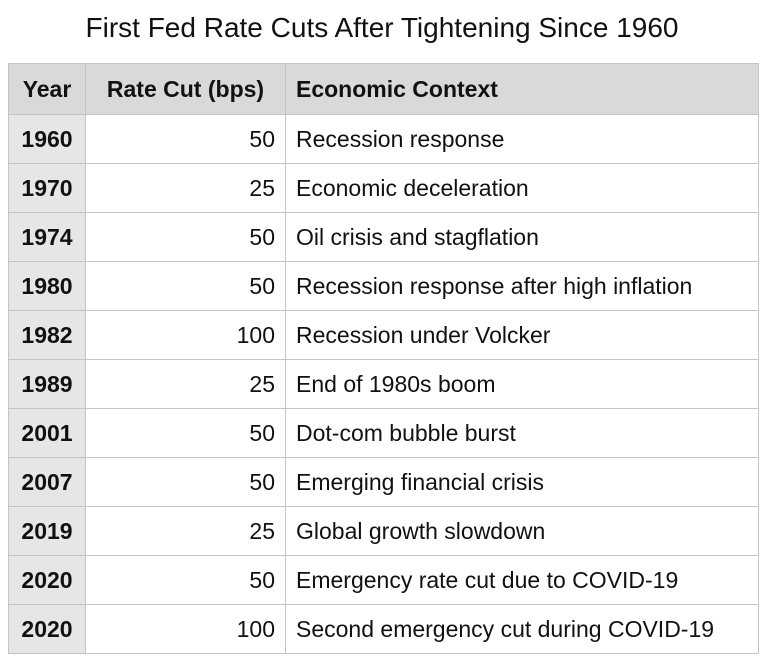 This screenshot has width=764, height=670. Describe the element at coordinates (522, 531) in the screenshot. I see `cell-context: Global growth slowdown` at that location.